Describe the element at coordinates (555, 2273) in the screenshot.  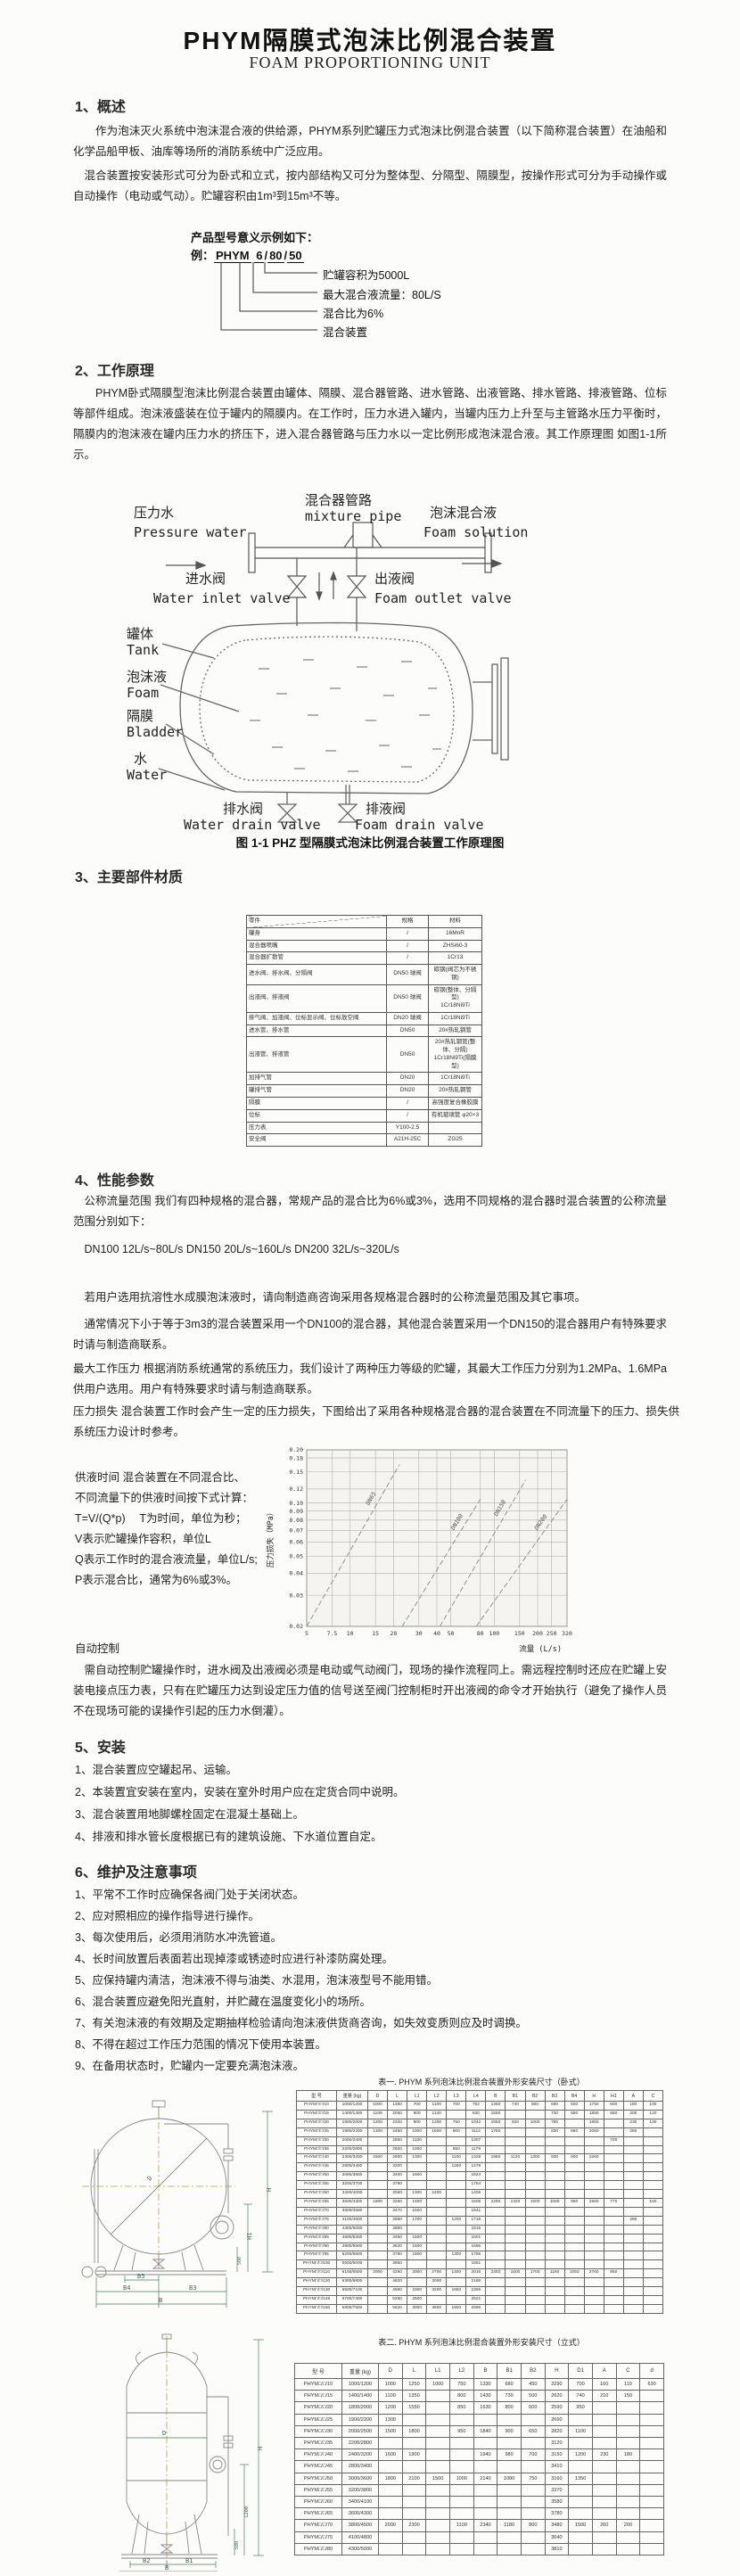
I see `table-cell: 1180` at that location.